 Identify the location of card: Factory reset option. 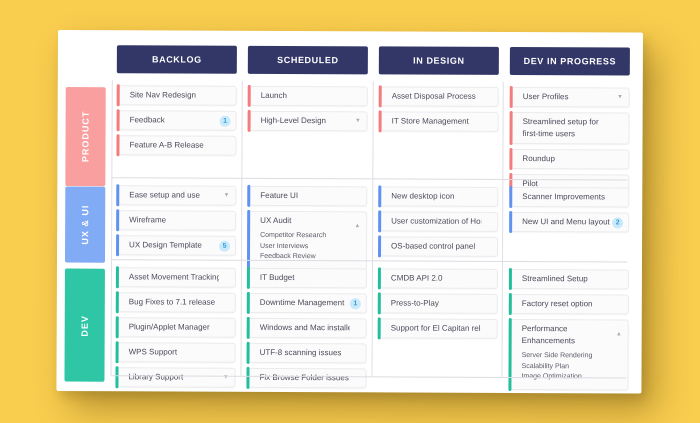
(568, 303).